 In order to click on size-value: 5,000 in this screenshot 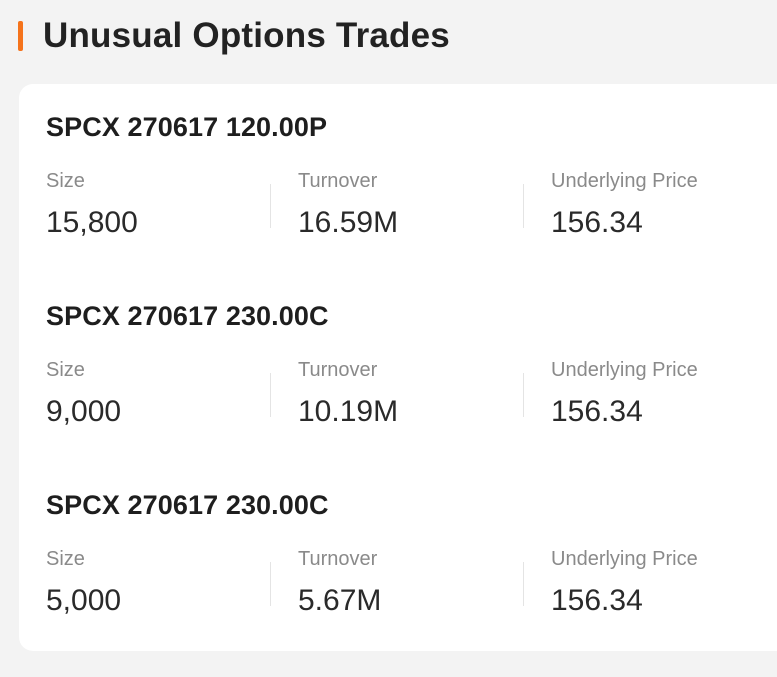, I will do `click(84, 600)`.